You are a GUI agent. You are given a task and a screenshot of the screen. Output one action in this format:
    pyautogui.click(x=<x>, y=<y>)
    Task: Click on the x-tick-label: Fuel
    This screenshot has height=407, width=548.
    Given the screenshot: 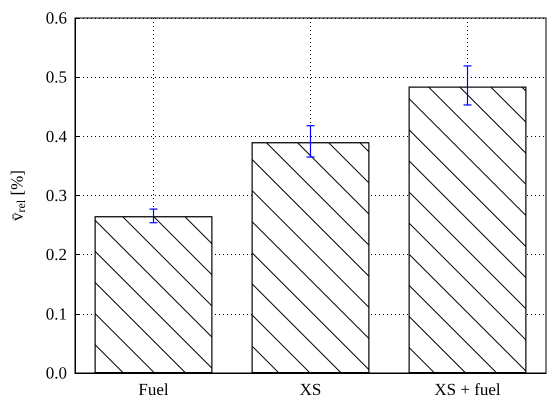 What is the action you would take?
    pyautogui.click(x=153, y=389)
    